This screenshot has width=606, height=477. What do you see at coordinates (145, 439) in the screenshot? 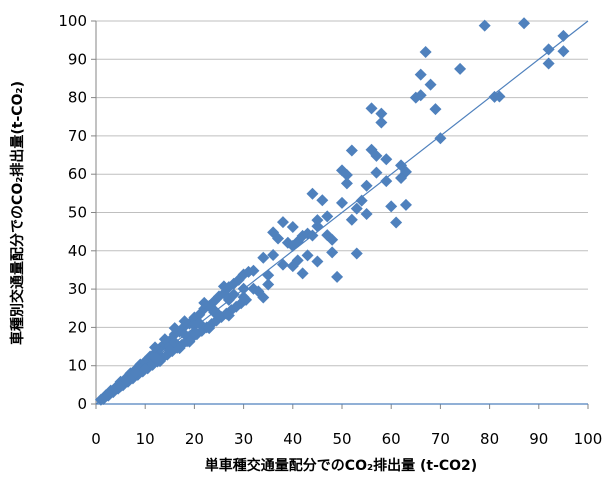
I see `x-tick-label: 10` at bounding box center [145, 439].